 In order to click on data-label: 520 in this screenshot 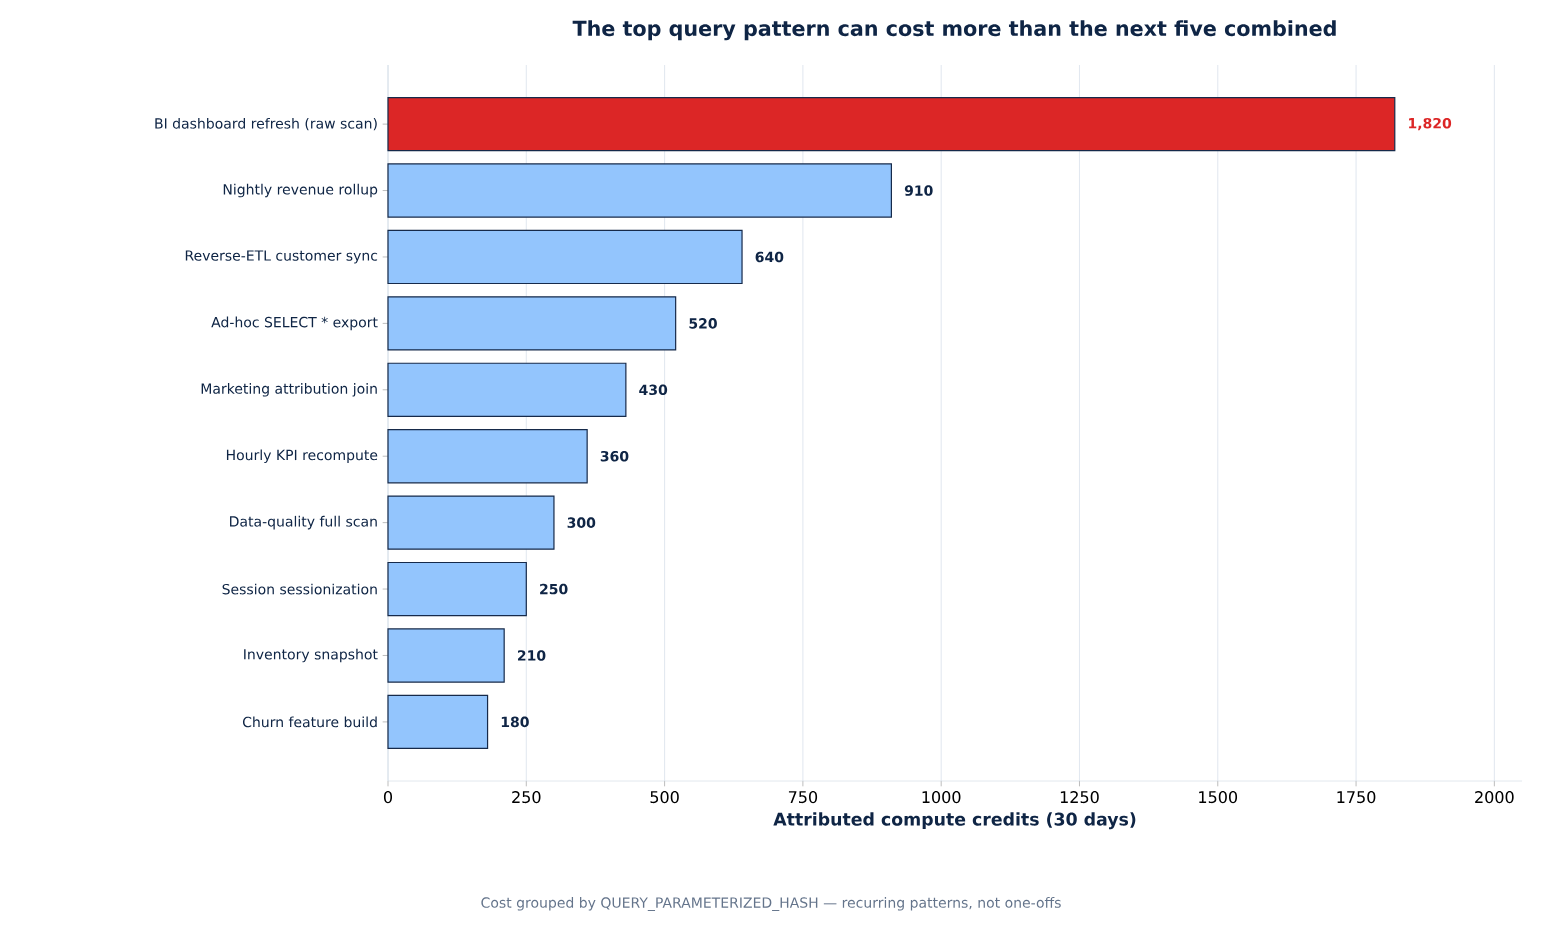, I will do `click(703, 323)`.